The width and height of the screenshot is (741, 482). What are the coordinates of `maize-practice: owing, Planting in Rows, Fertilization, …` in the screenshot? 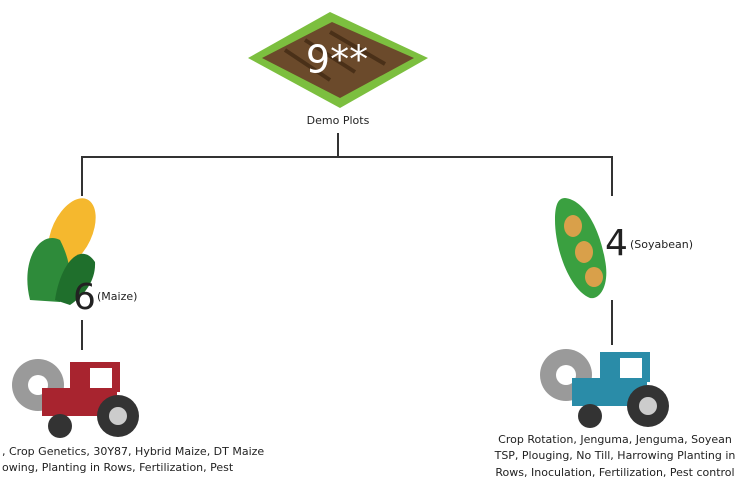 It's located at (118, 467).